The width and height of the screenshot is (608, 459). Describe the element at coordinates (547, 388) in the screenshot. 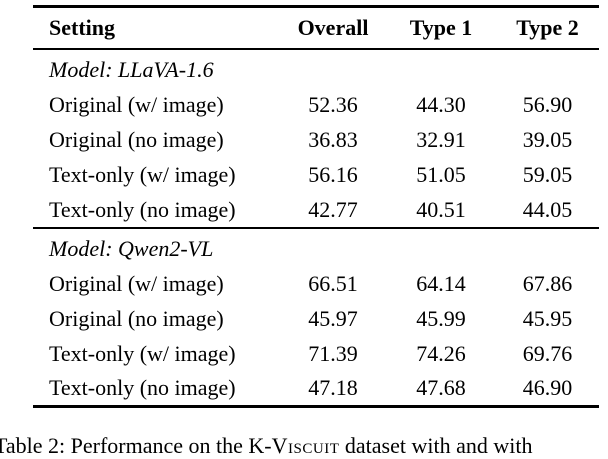

I see `cell-type2: 46.90` at that location.